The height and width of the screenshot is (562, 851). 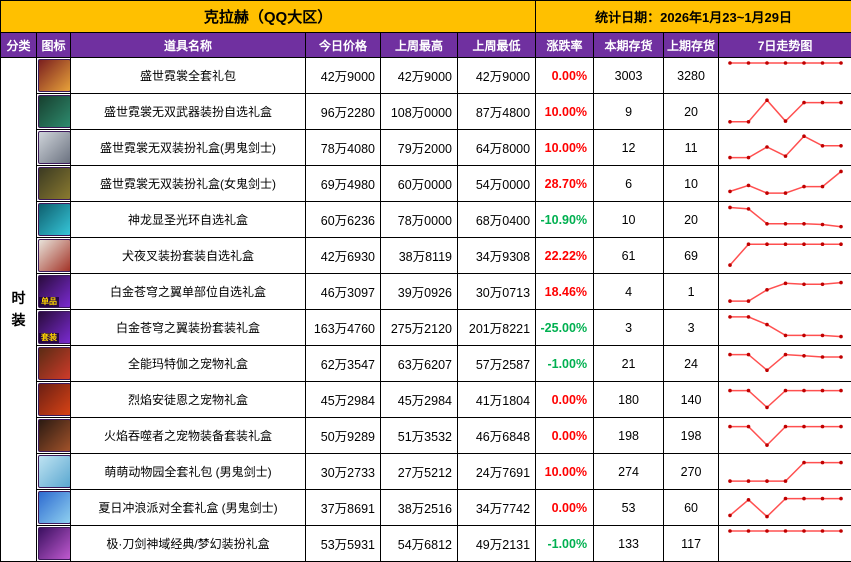 I want to click on item-icon-cell: 单品, so click(x=54, y=292).